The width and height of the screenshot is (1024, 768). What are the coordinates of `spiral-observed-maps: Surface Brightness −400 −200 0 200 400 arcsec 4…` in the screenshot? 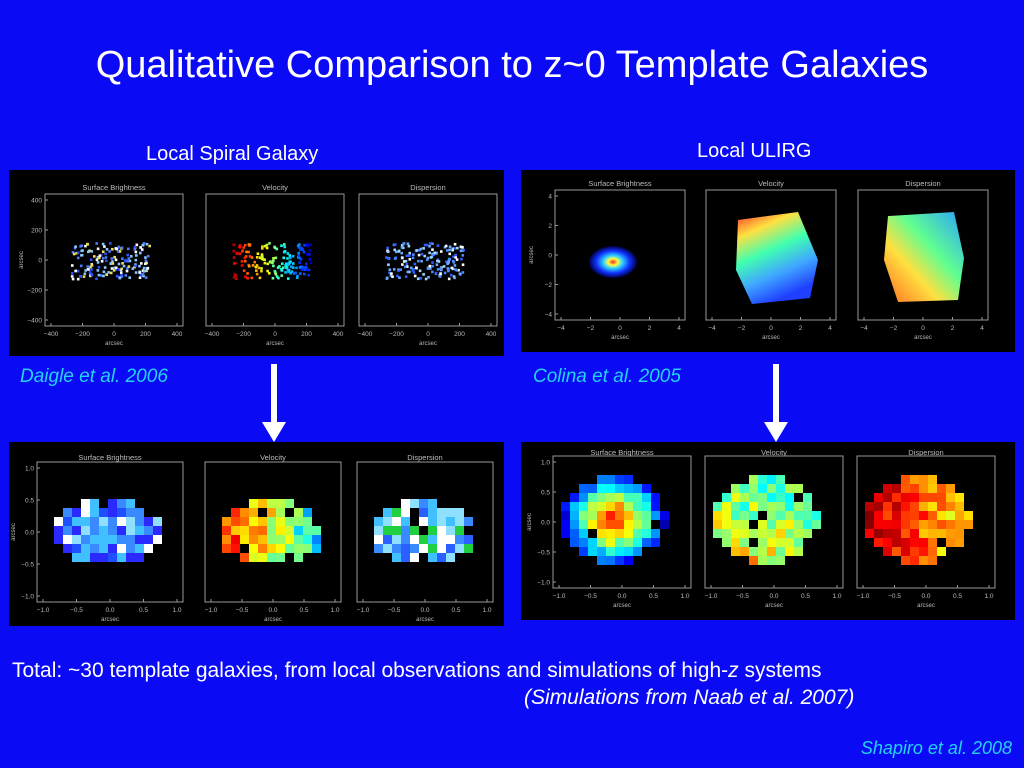 It's located at (258, 265).